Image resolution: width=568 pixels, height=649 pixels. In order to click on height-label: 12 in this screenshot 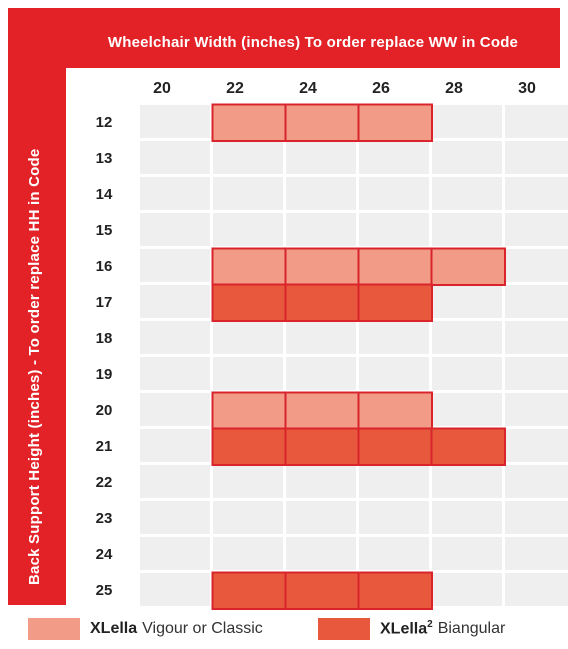, I will do `click(104, 122)`.